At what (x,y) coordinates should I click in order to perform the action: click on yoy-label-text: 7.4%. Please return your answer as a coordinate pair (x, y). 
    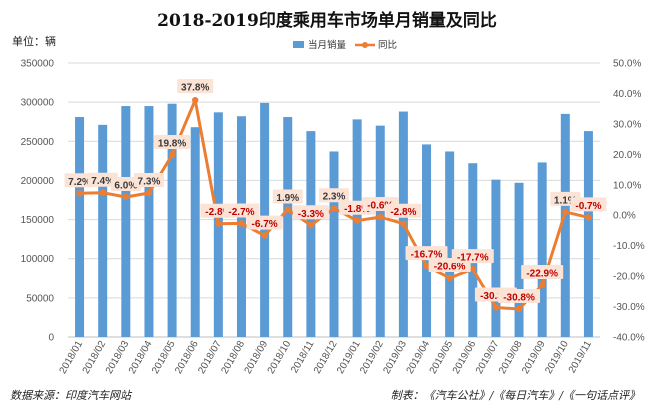
    Looking at the image, I should click on (102, 181).